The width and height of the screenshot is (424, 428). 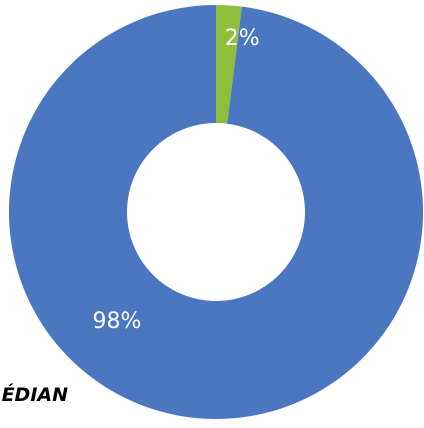 What do you see at coordinates (242, 38) in the screenshot?
I see `donut-slice-label-1: 2%` at bounding box center [242, 38].